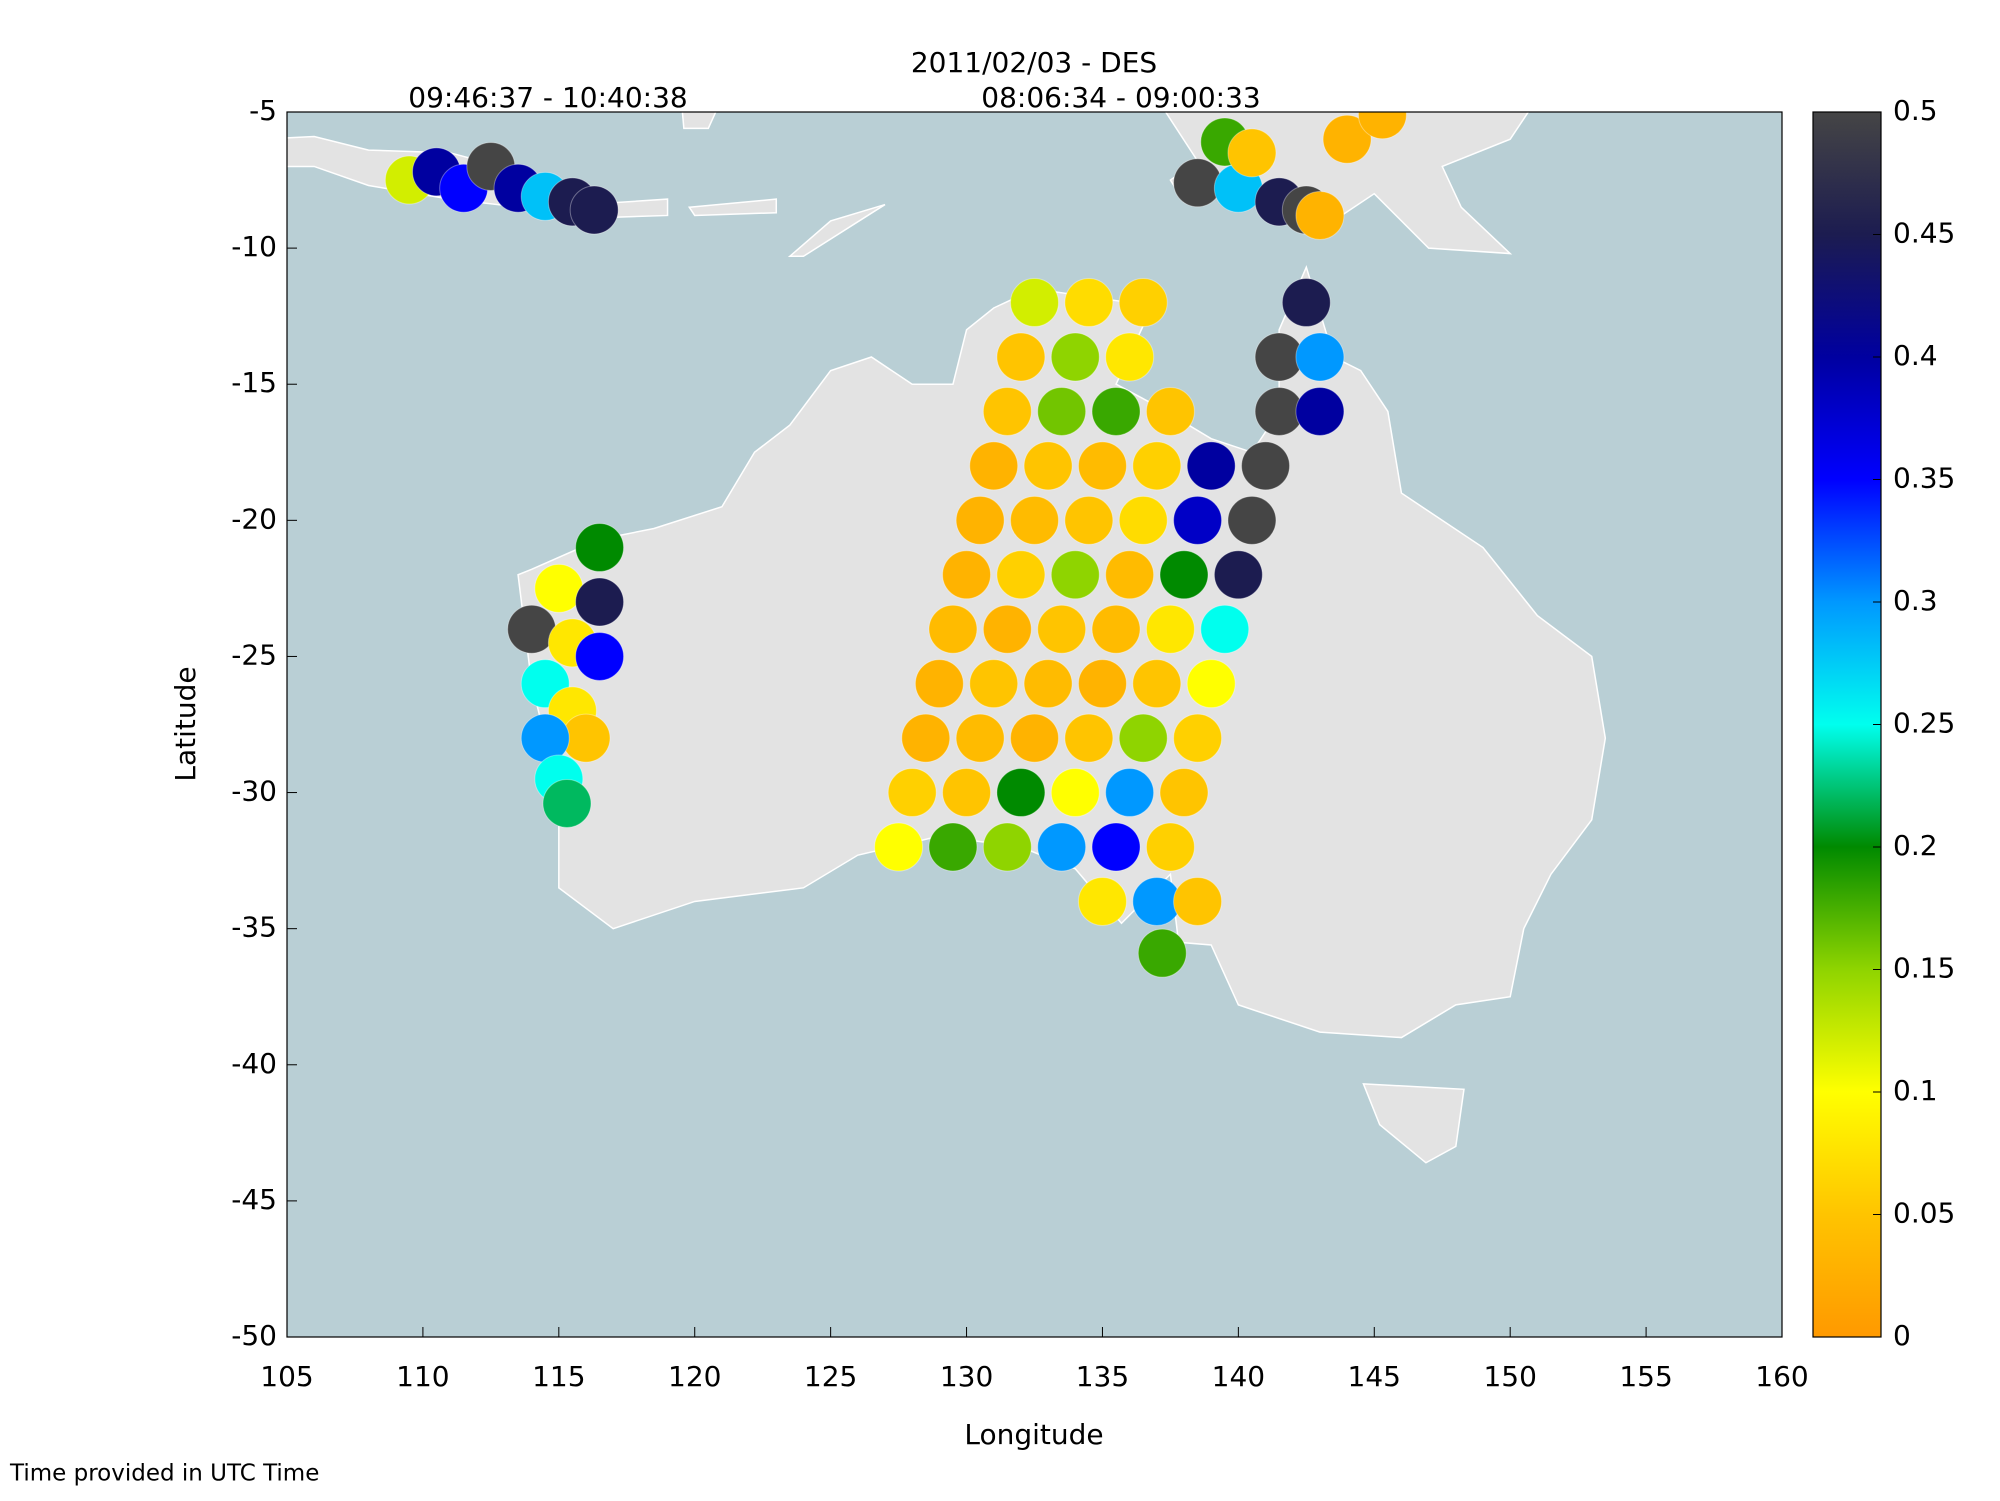  I want to click on x-tick-label: 125, so click(830, 1376).